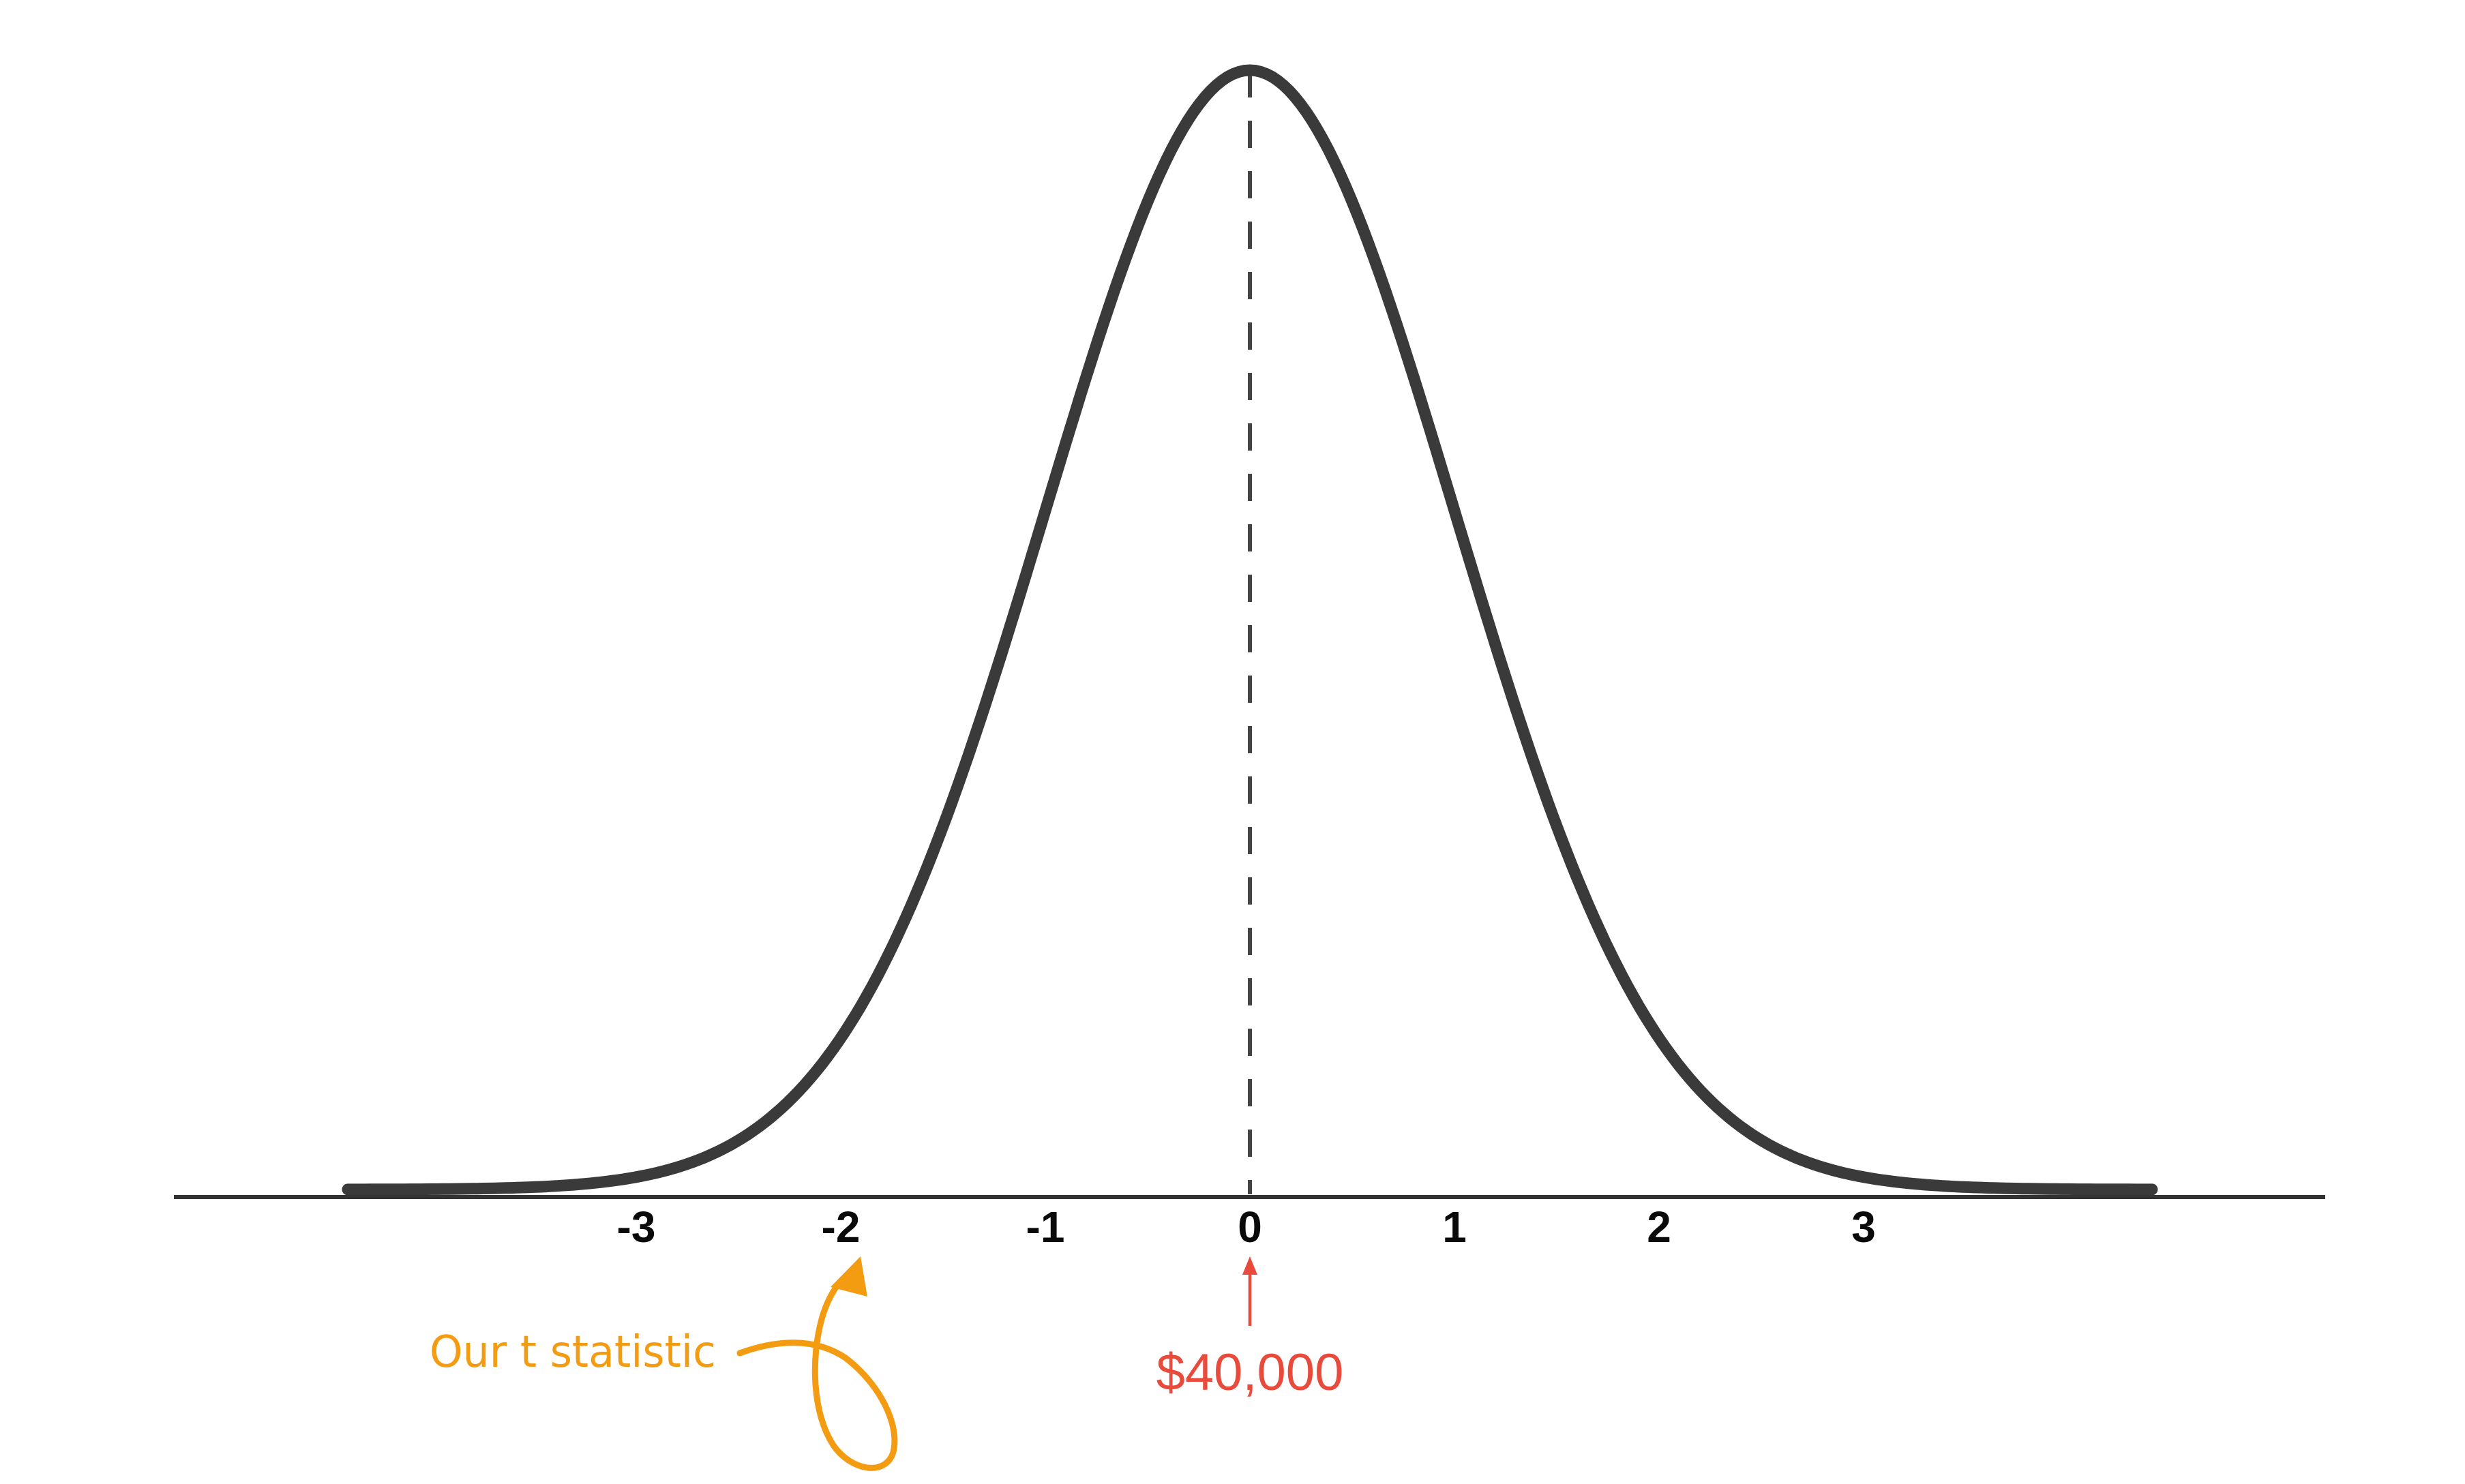  I want to click on t-statistic-squiggle-arrow, so click(817, 1370).